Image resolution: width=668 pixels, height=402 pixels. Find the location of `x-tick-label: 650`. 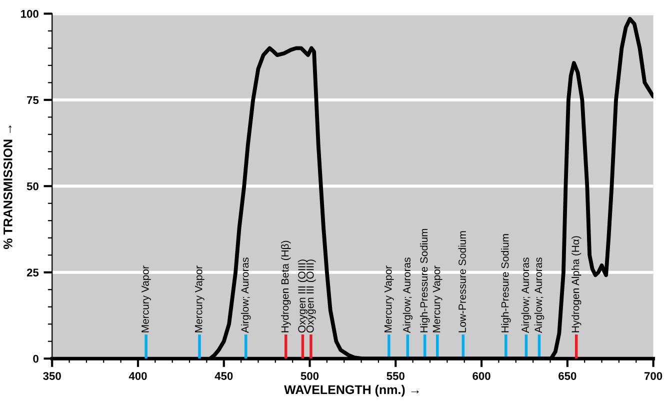

x-tick-label: 650 is located at coordinates (567, 376).